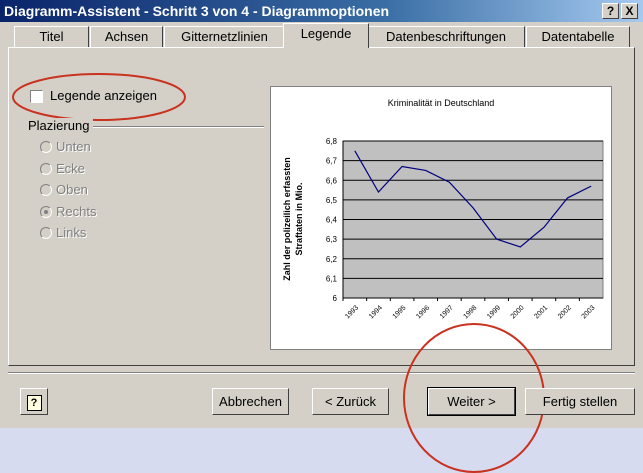 This screenshot has width=643, height=473. I want to click on x-tick-label: 1996, so click(423, 312).